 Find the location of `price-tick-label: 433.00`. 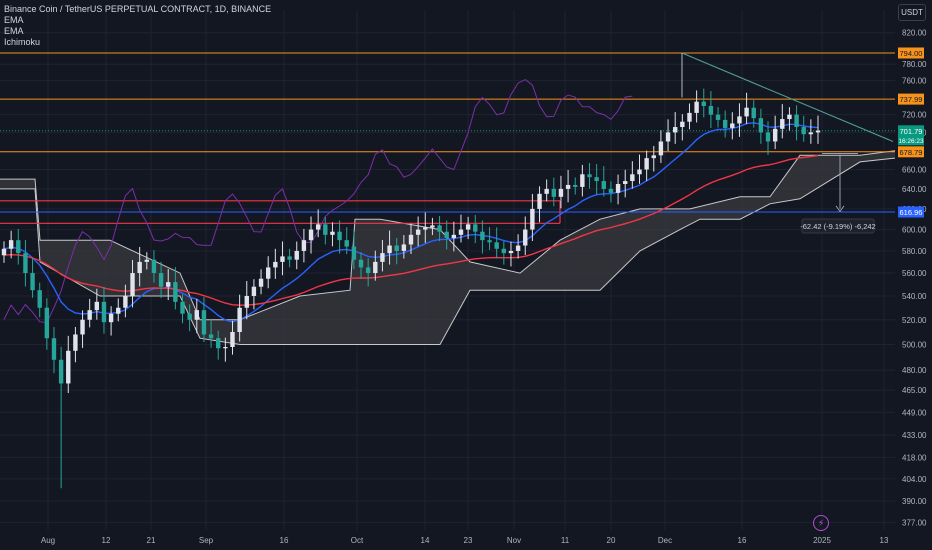

price-tick-label: 433.00 is located at coordinates (914, 435).